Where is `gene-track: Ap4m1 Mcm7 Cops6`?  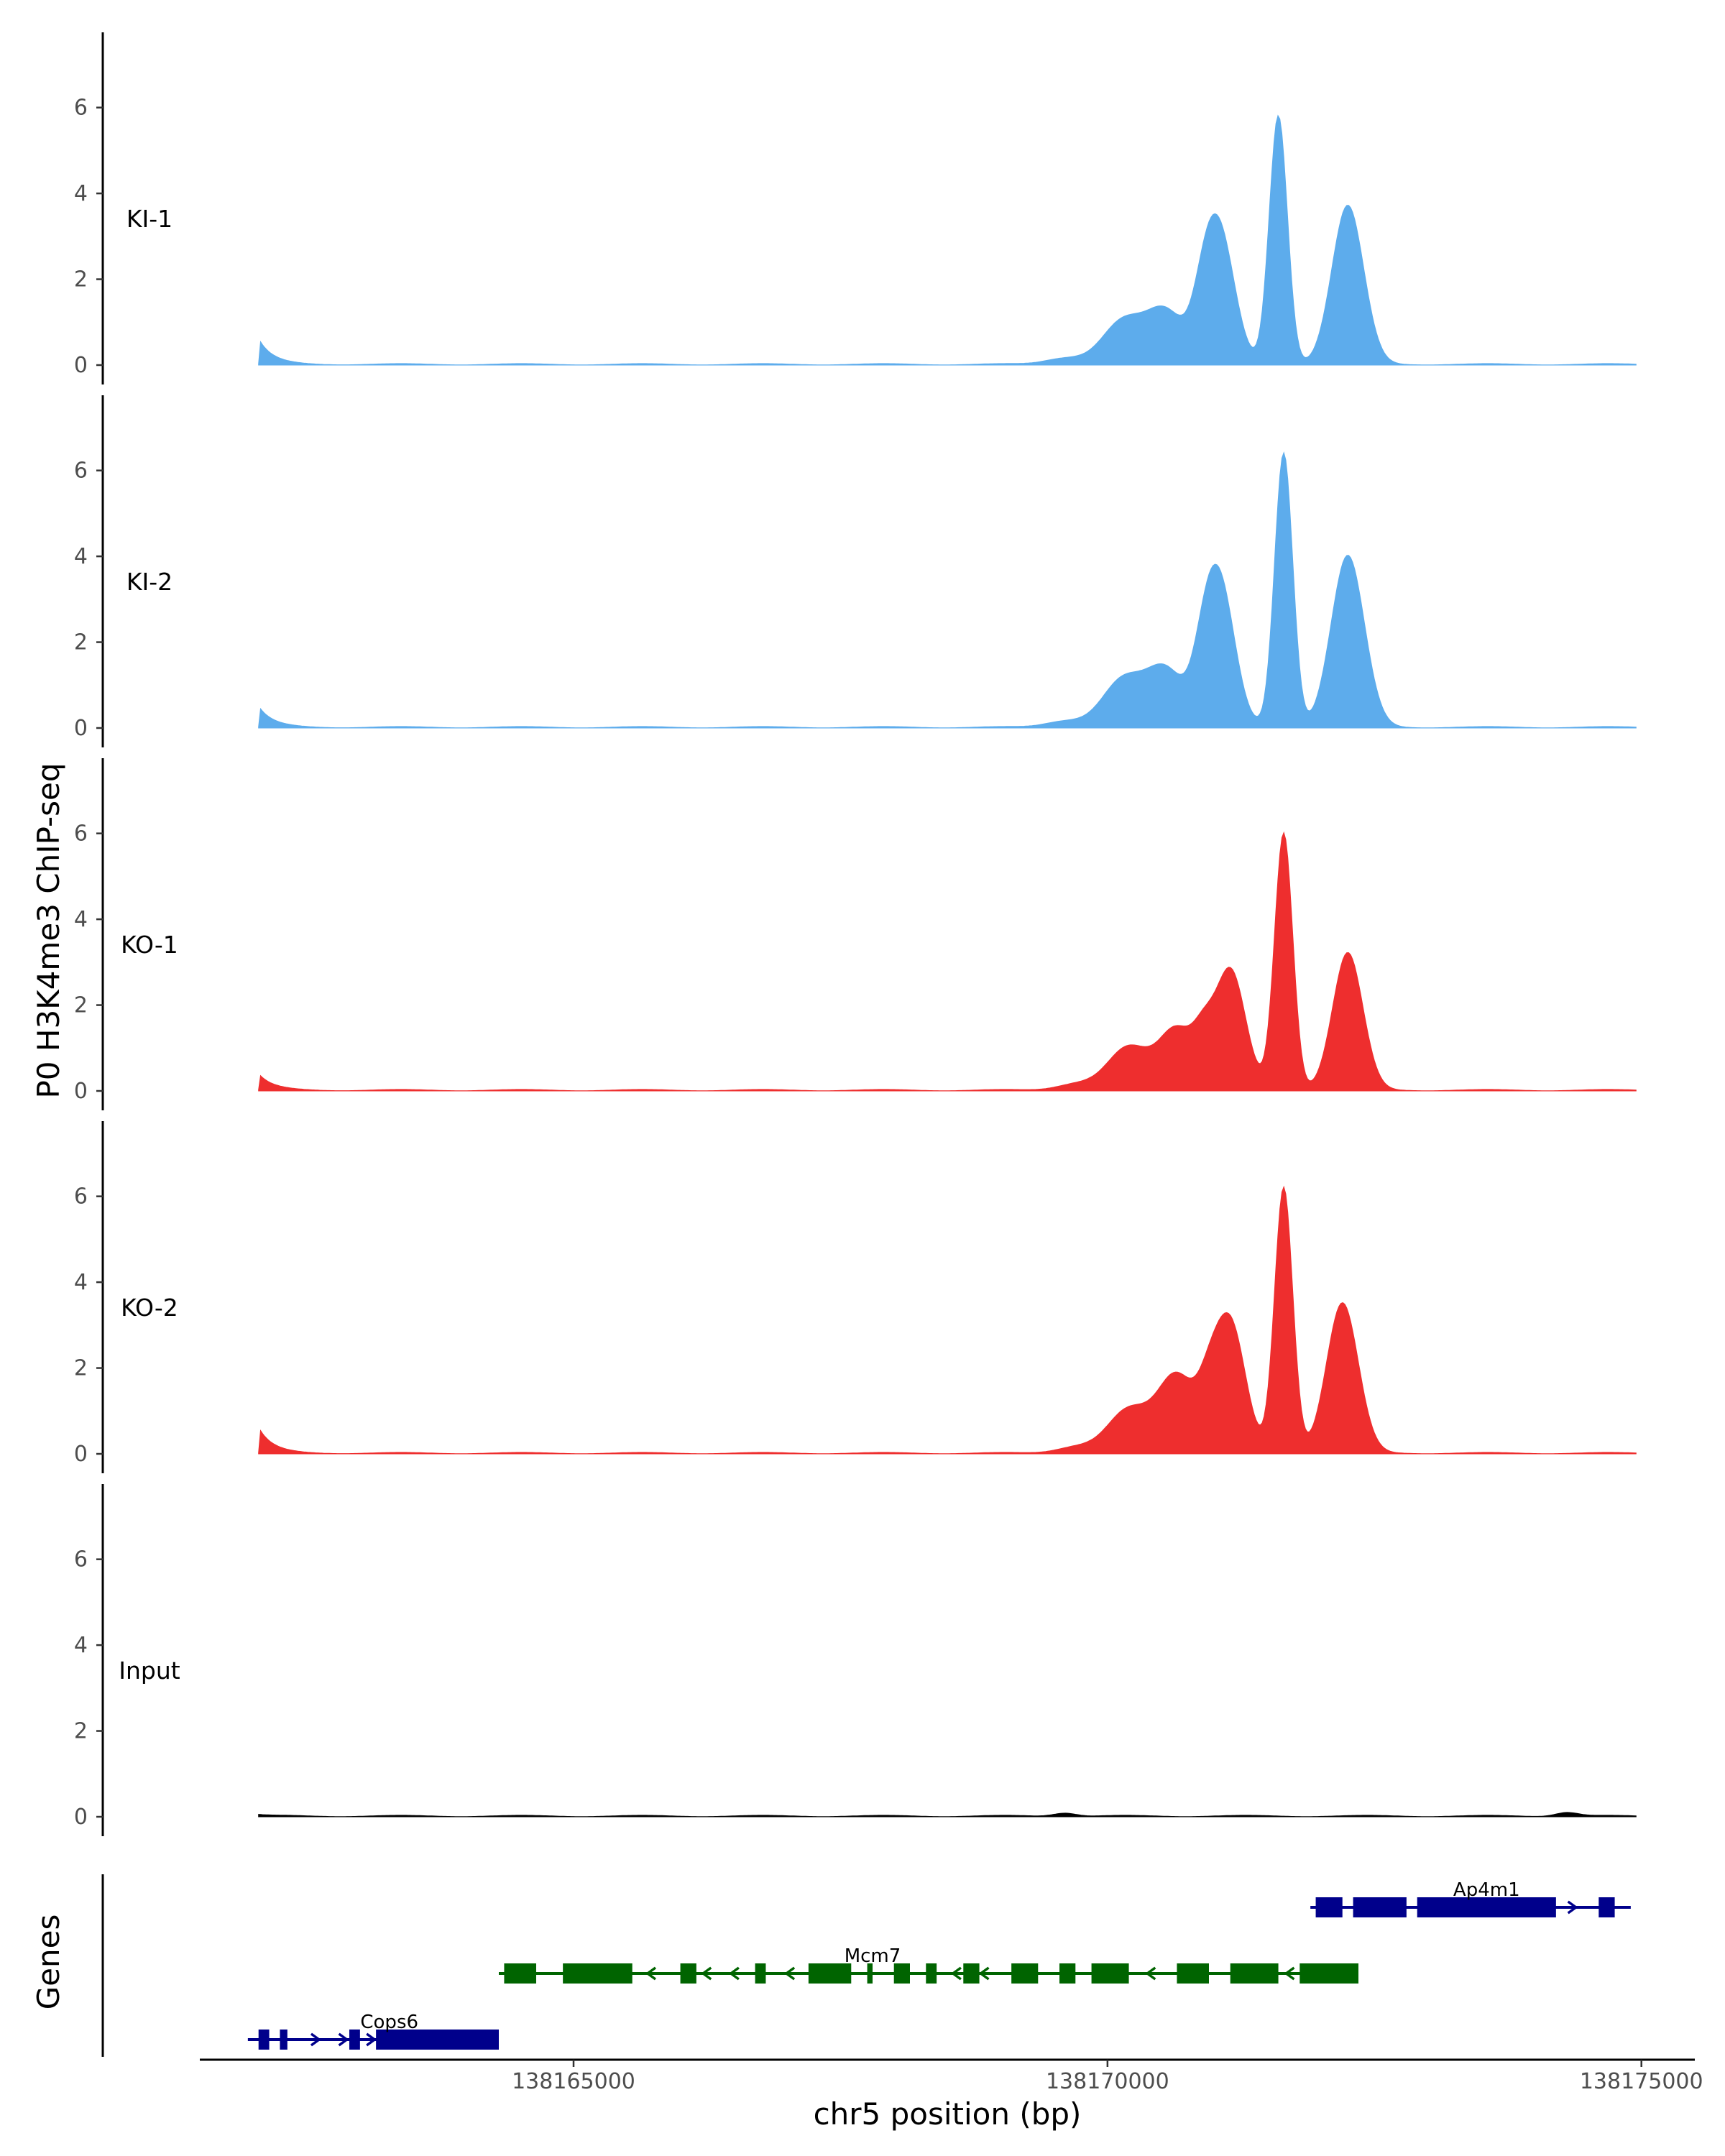
gene-track: Ap4m1 Mcm7 Cops6 is located at coordinates (866, 1965).